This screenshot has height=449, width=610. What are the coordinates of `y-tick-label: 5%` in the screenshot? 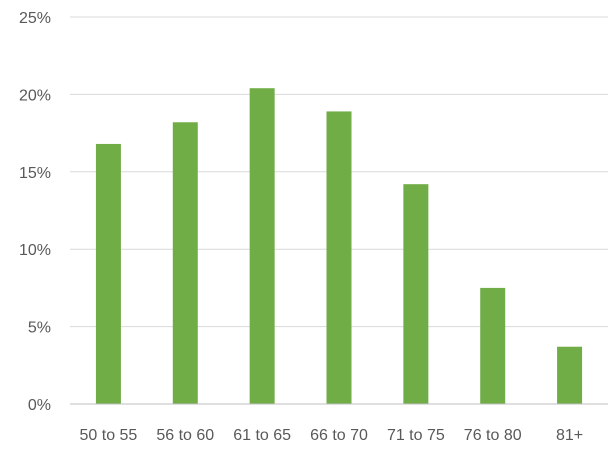 It's located at (39, 328).